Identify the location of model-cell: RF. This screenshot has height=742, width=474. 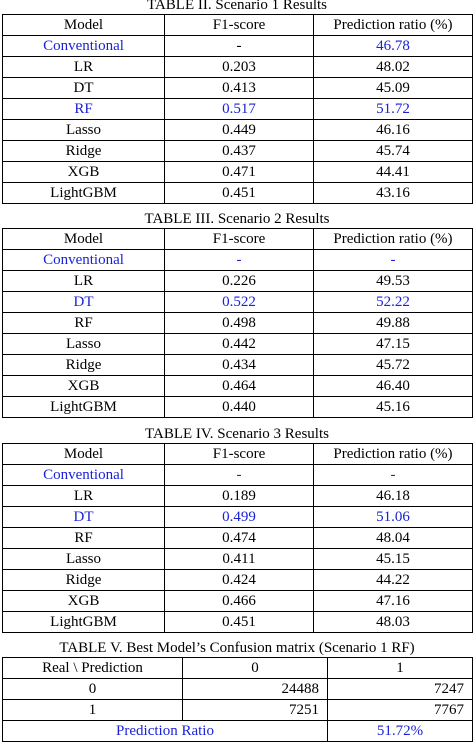
(83, 323).